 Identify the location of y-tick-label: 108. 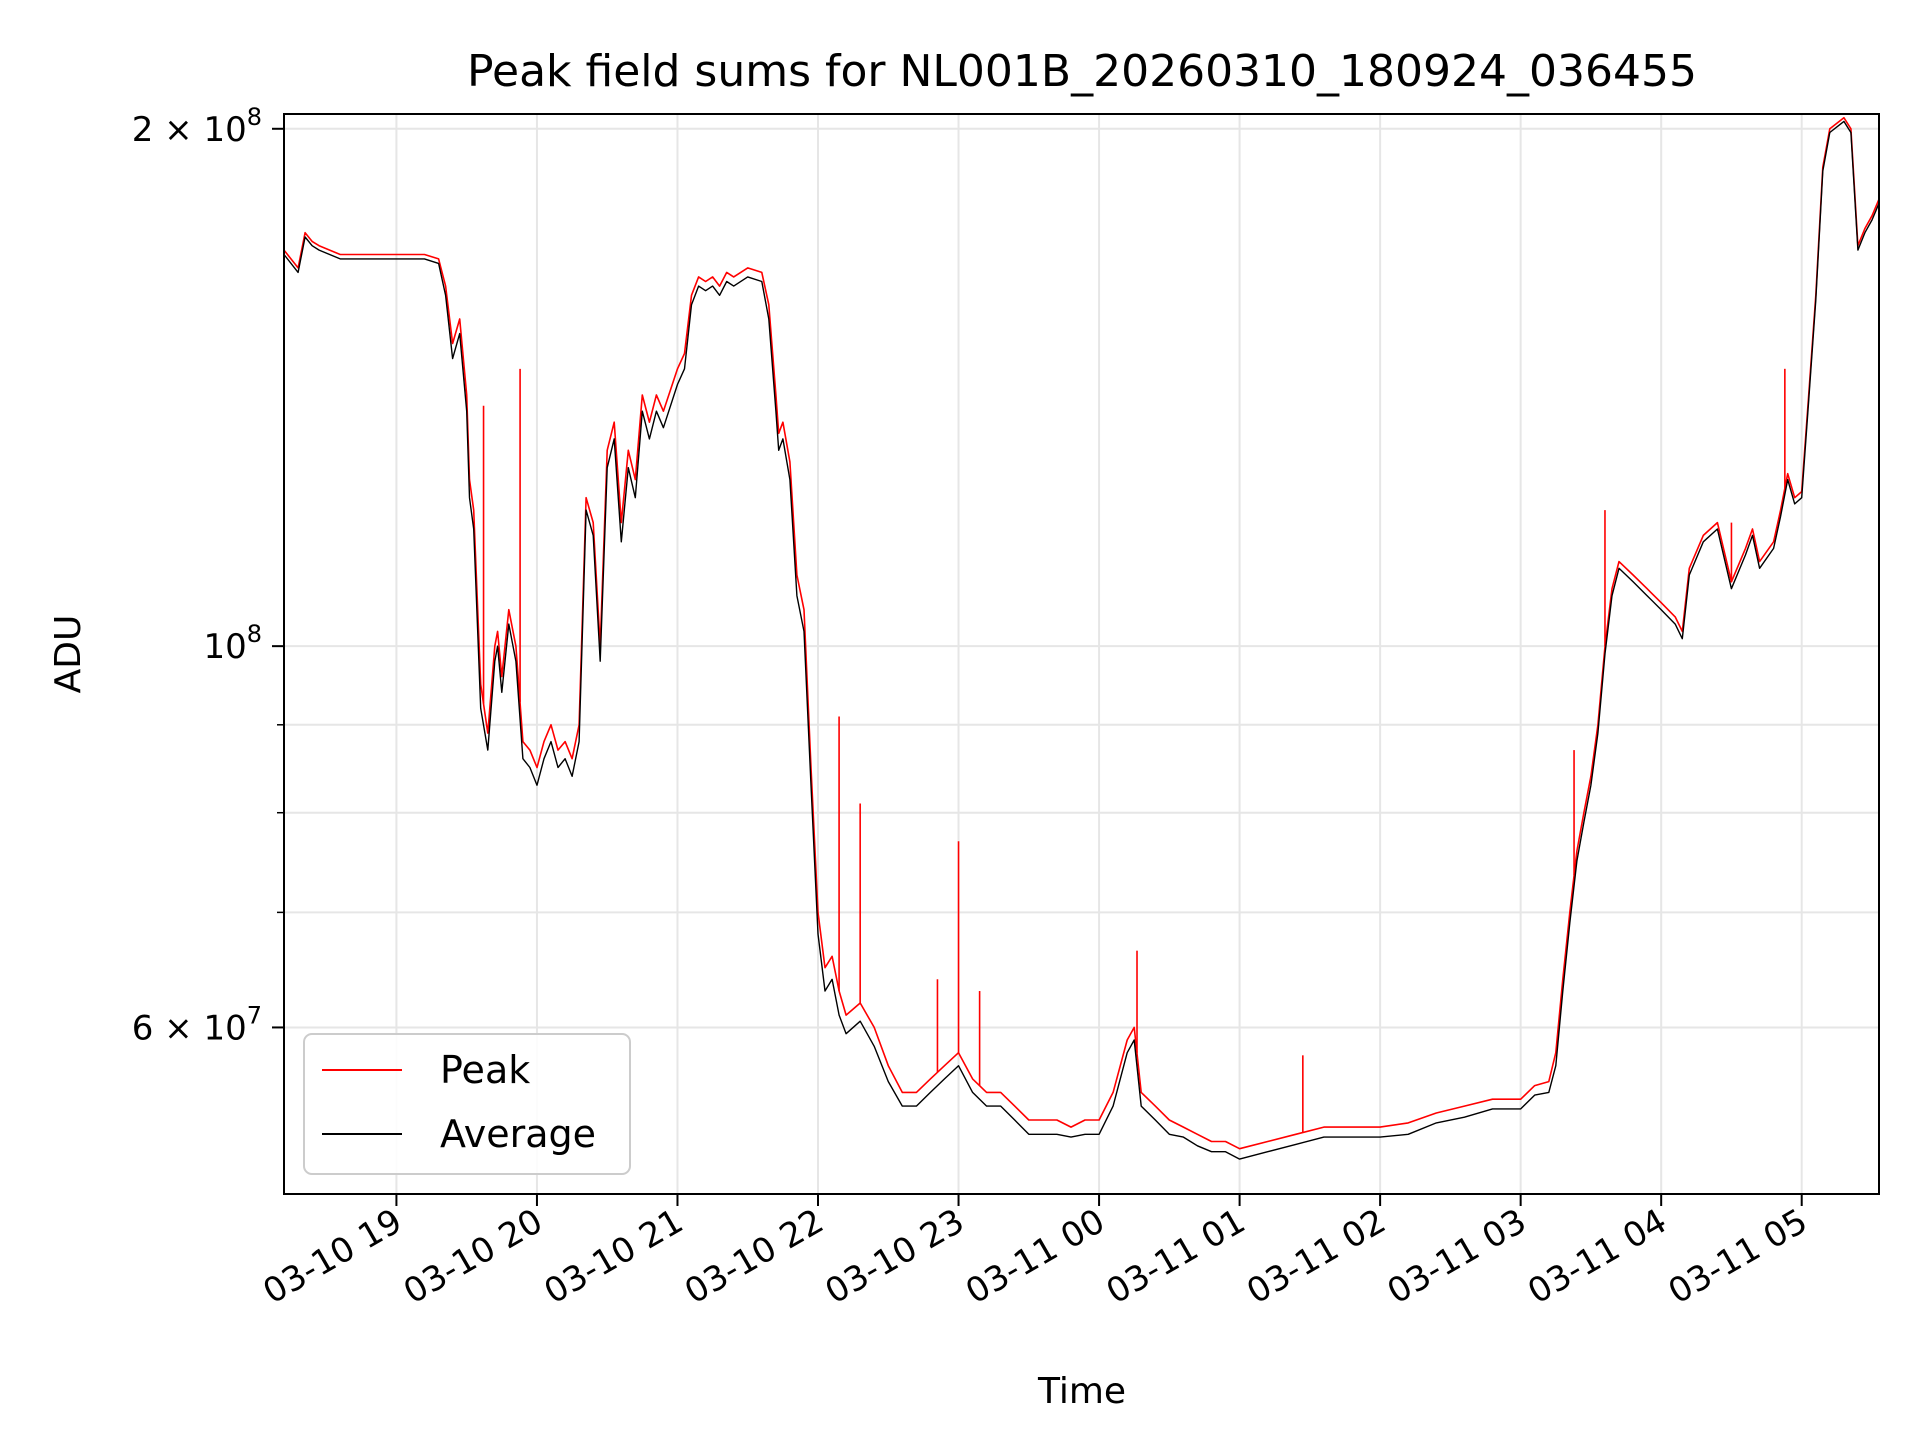
(232, 643).